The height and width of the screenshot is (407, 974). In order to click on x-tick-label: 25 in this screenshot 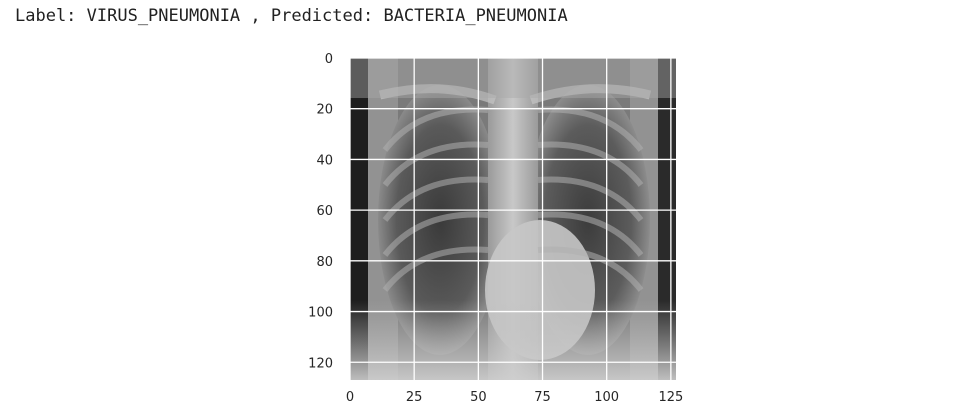, I will do `click(414, 397)`.